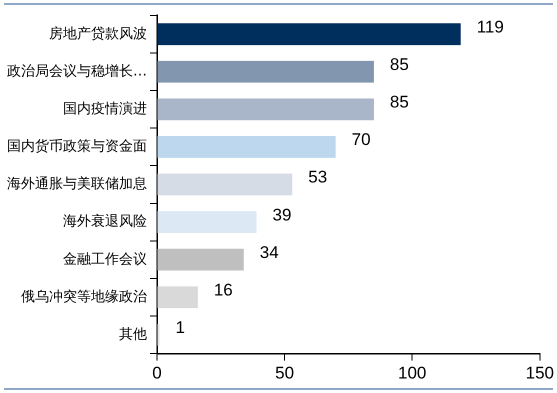  I want to click on y-tick-label: 国内货币政策与资金面, so click(77, 146).